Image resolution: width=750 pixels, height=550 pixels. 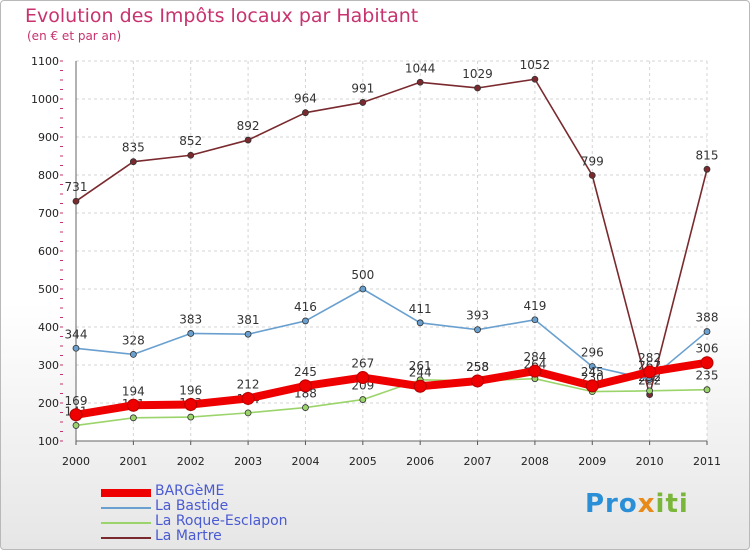 What do you see at coordinates (48, 175) in the screenshot?
I see `y-tick-label: 800` at bounding box center [48, 175].